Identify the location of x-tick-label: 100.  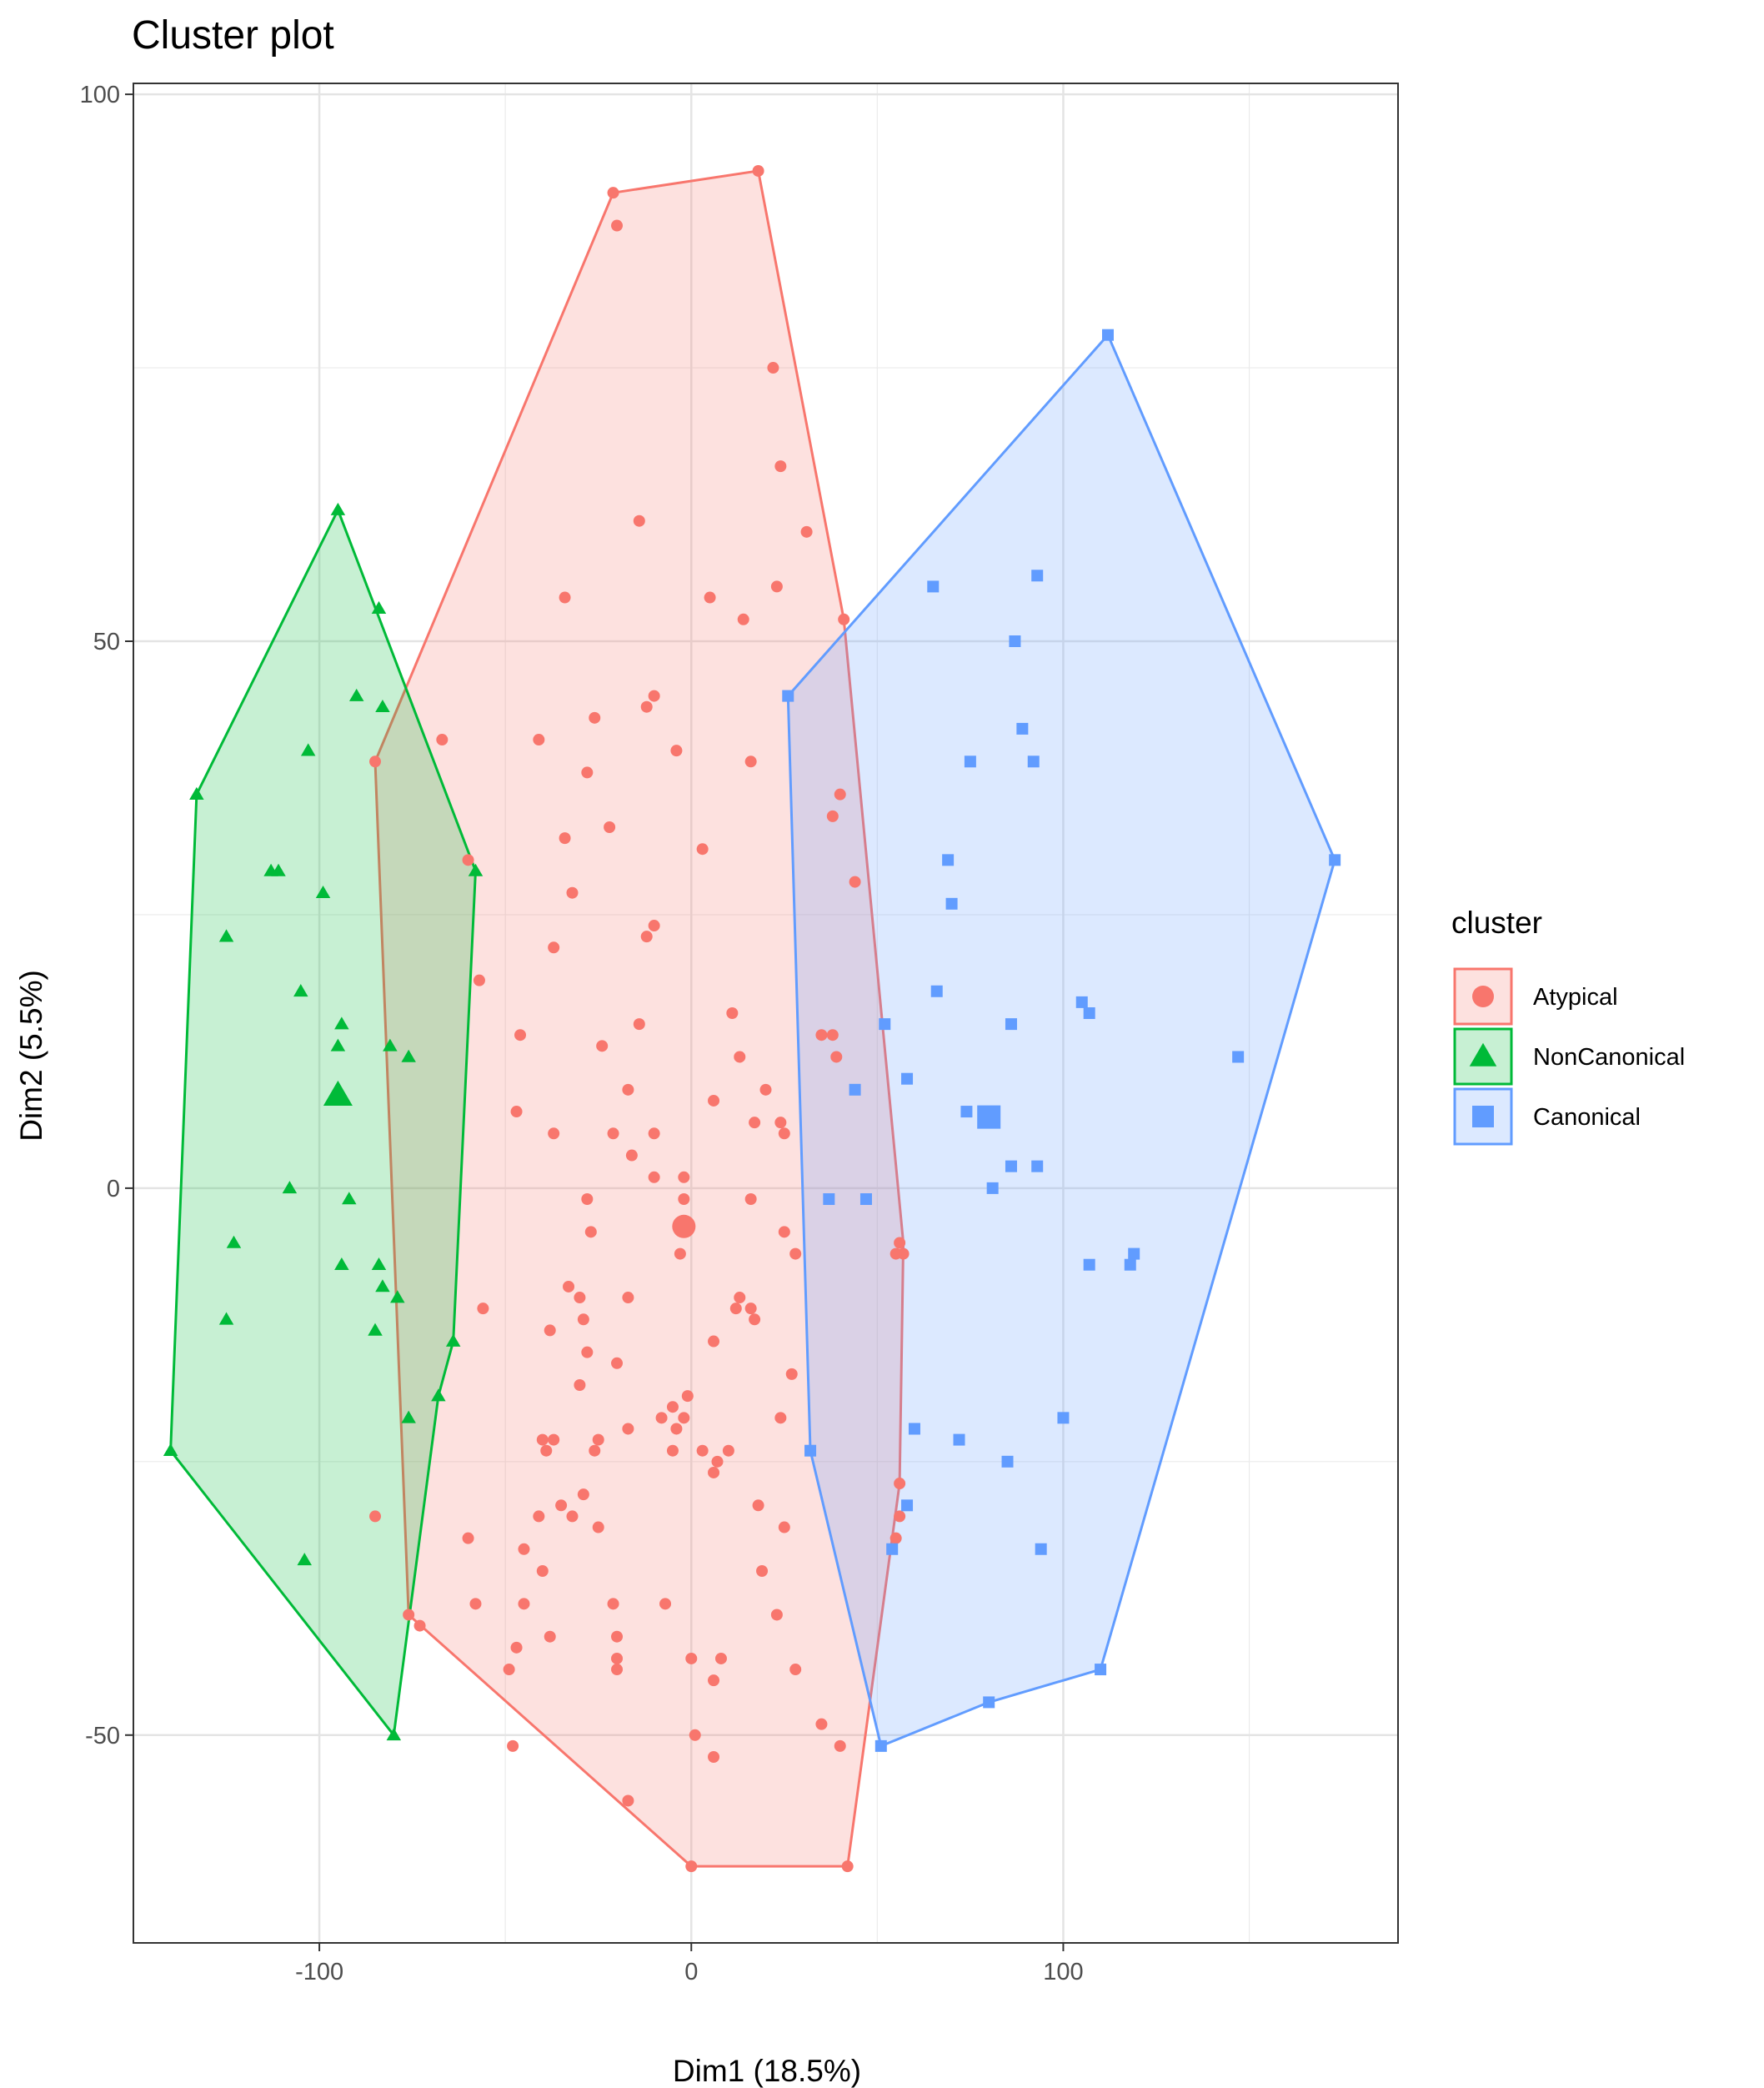
(1063, 1972).